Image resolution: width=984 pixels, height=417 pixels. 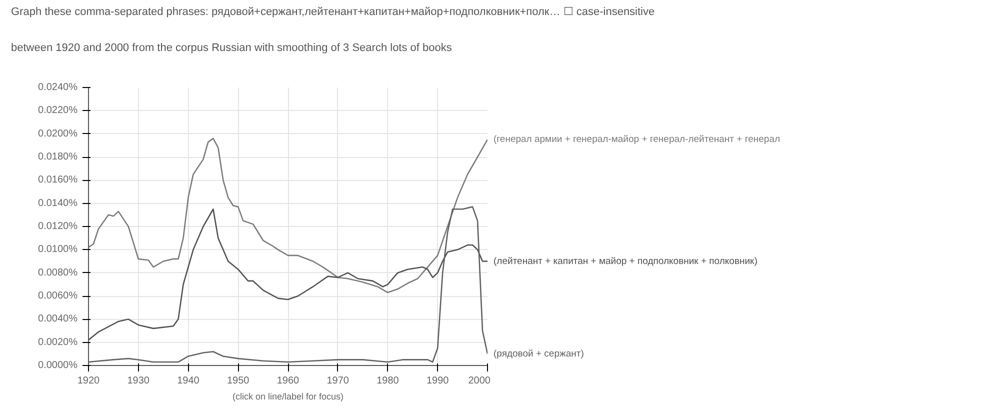 What do you see at coordinates (58, 250) in the screenshot?
I see `y-tick-label: 0.0100%` at bounding box center [58, 250].